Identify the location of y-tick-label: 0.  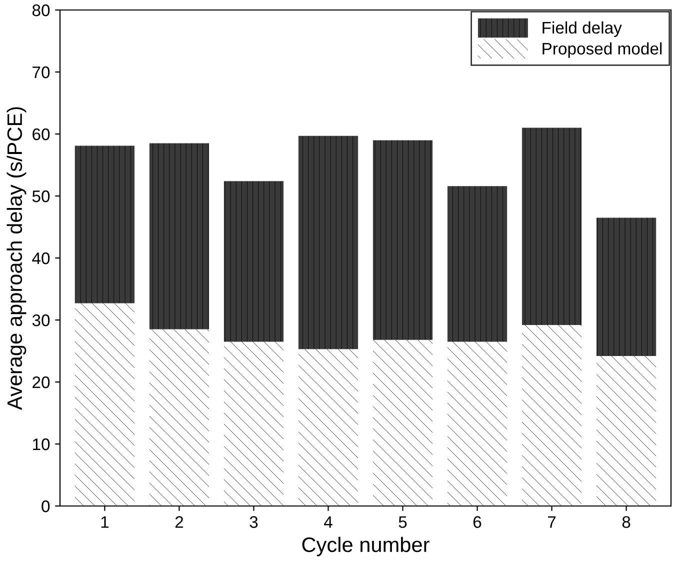
(46, 506).